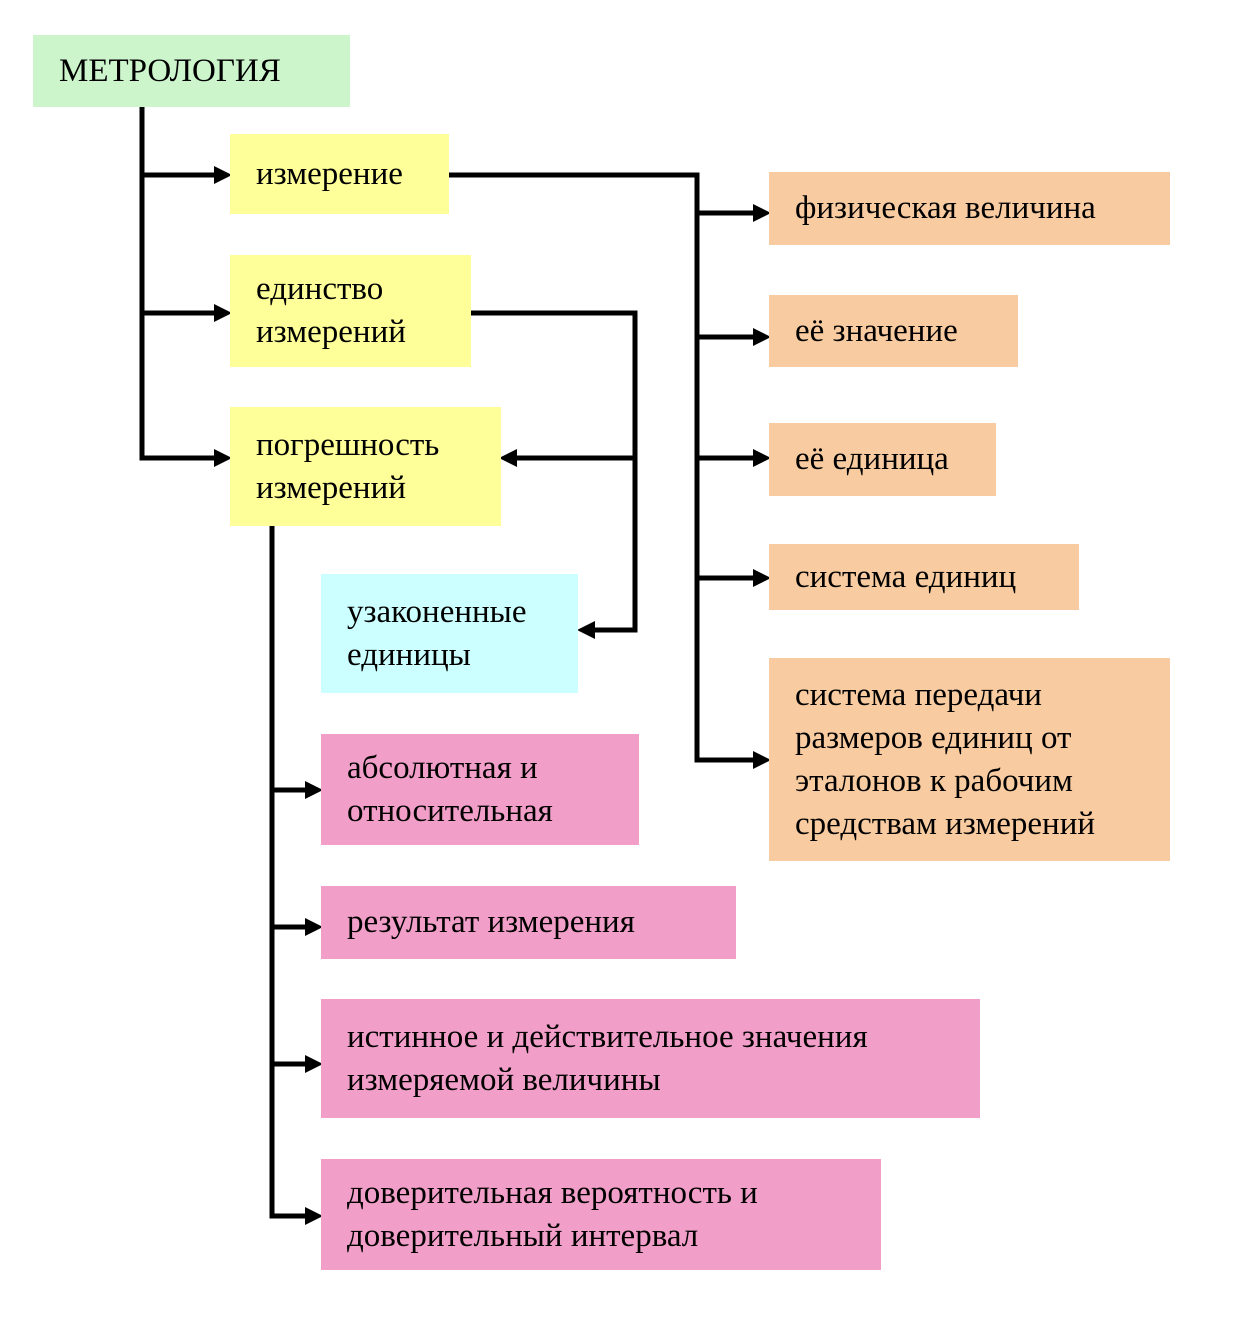  Describe the element at coordinates (365, 466) in the screenshot. I see `concept-measurement-error: погрешность измерений` at that location.